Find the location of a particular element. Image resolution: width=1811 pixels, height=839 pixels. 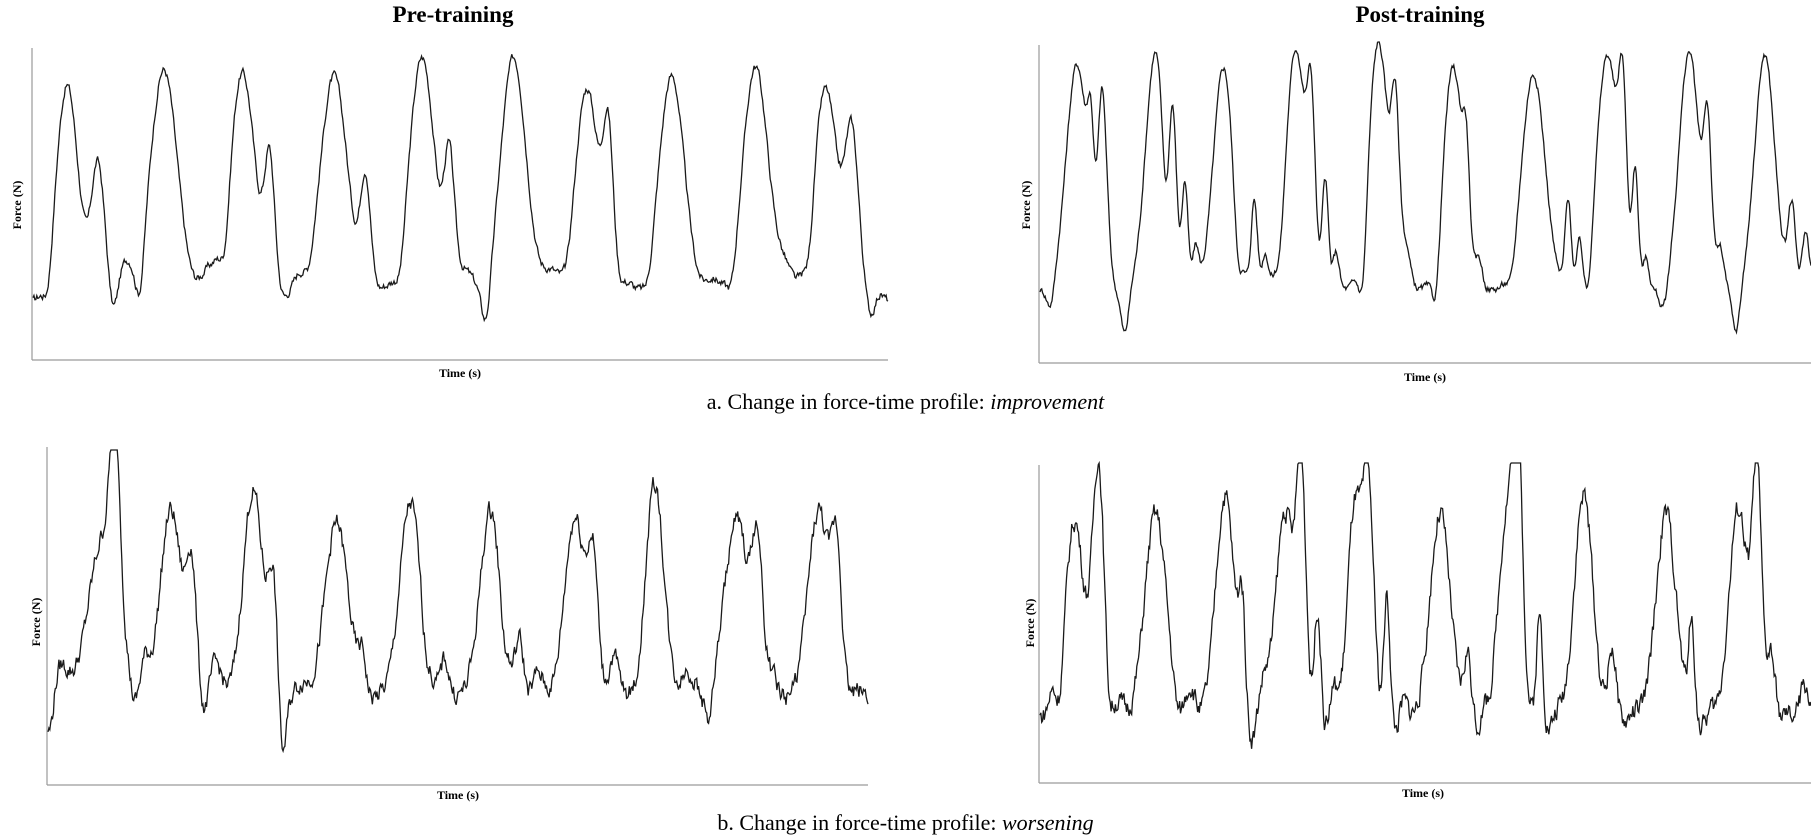

column-title-post-training: Post-training is located at coordinates (1420, 14).